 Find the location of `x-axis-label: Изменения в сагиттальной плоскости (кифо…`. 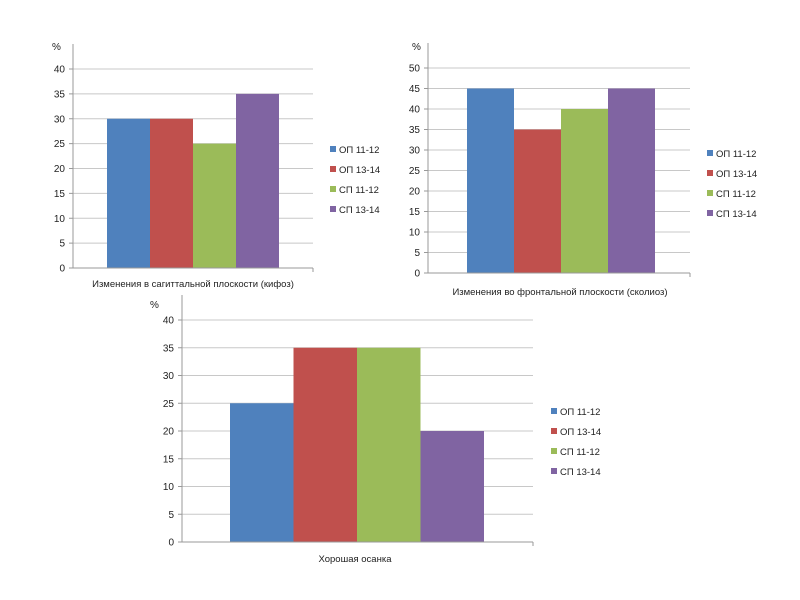

x-axis-label: Изменения в сагиттальной плоскости (кифо… is located at coordinates (193, 284).